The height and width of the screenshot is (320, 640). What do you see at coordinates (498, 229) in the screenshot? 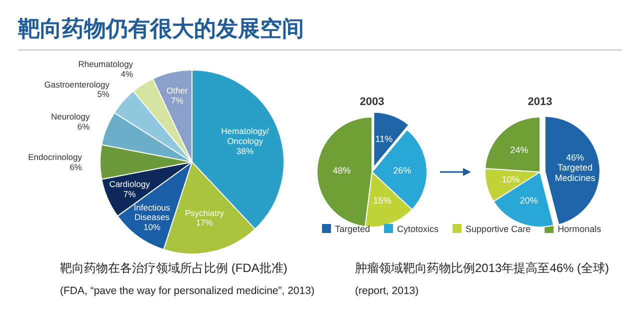
I see `legend-label: Supportive Care` at bounding box center [498, 229].